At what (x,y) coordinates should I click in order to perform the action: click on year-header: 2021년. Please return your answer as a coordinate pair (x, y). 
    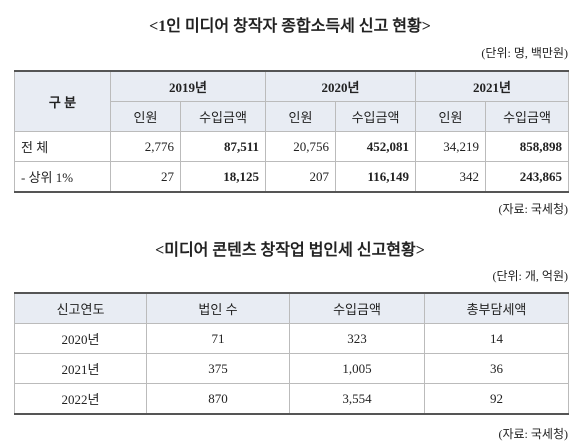
    Looking at the image, I should click on (492, 86).